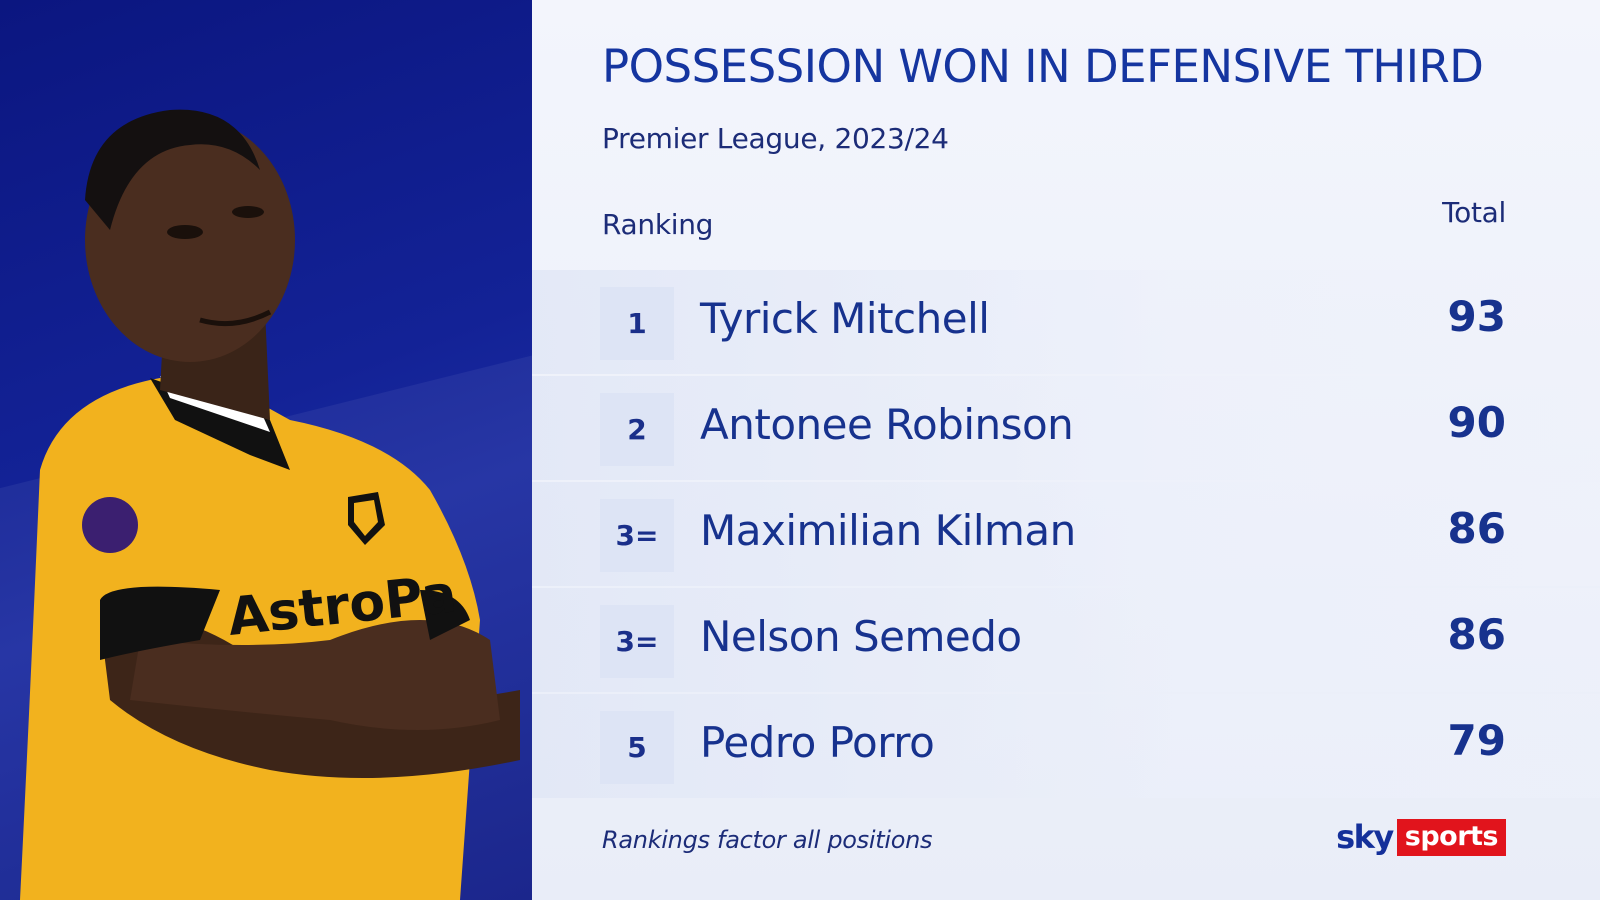  I want to click on player-name: Nelson Semedo, so click(861, 636).